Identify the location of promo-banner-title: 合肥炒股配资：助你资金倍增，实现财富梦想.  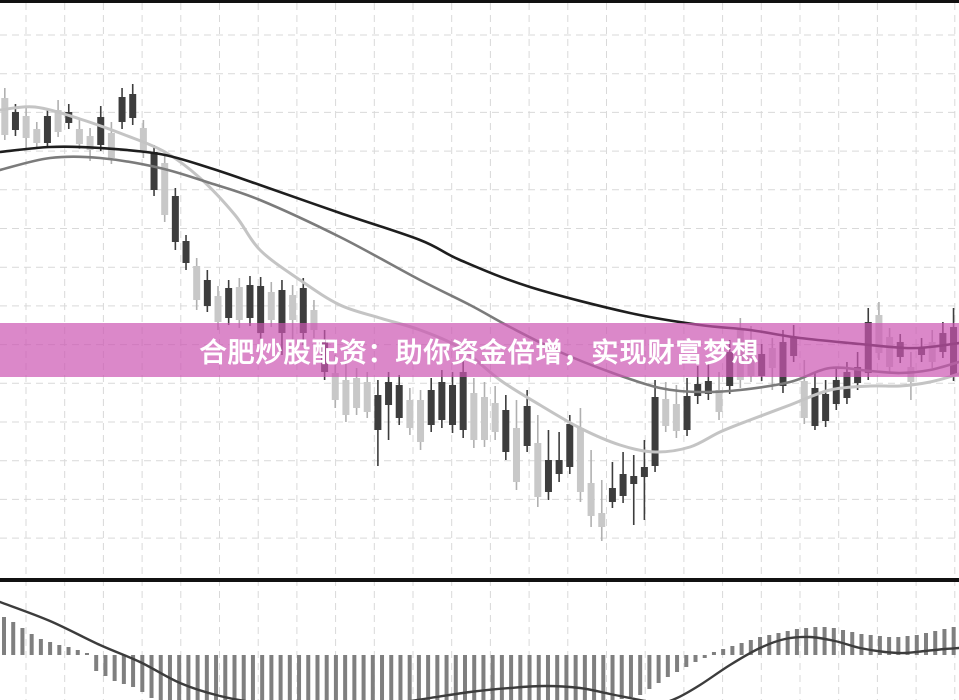
(479, 352).